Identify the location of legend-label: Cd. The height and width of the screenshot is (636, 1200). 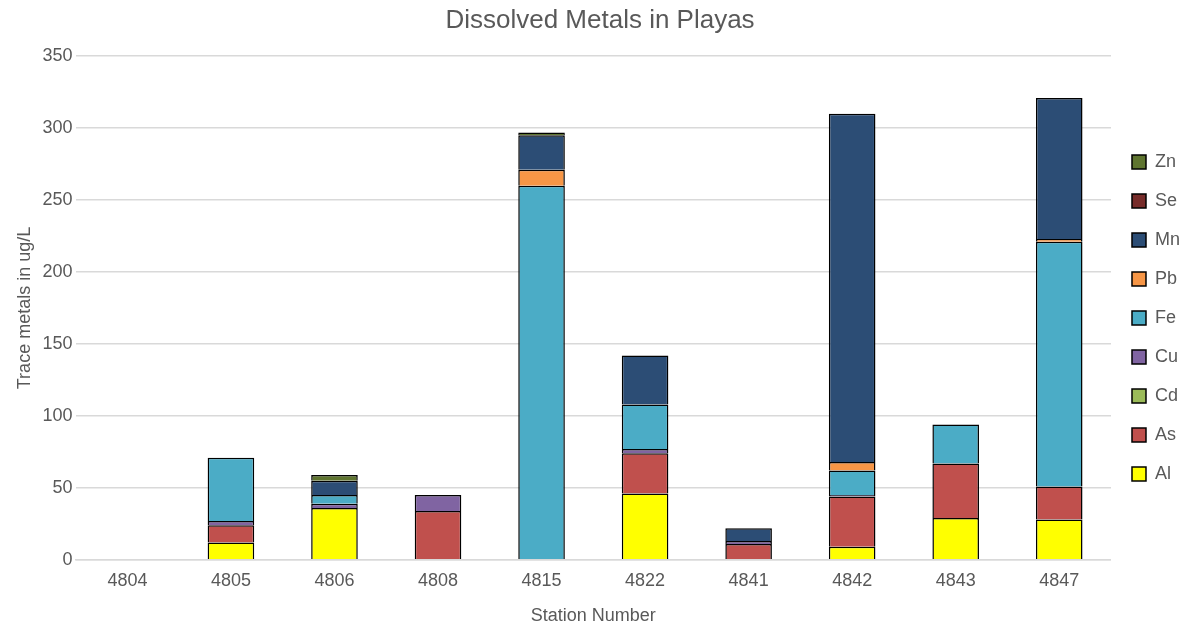
(1167, 394).